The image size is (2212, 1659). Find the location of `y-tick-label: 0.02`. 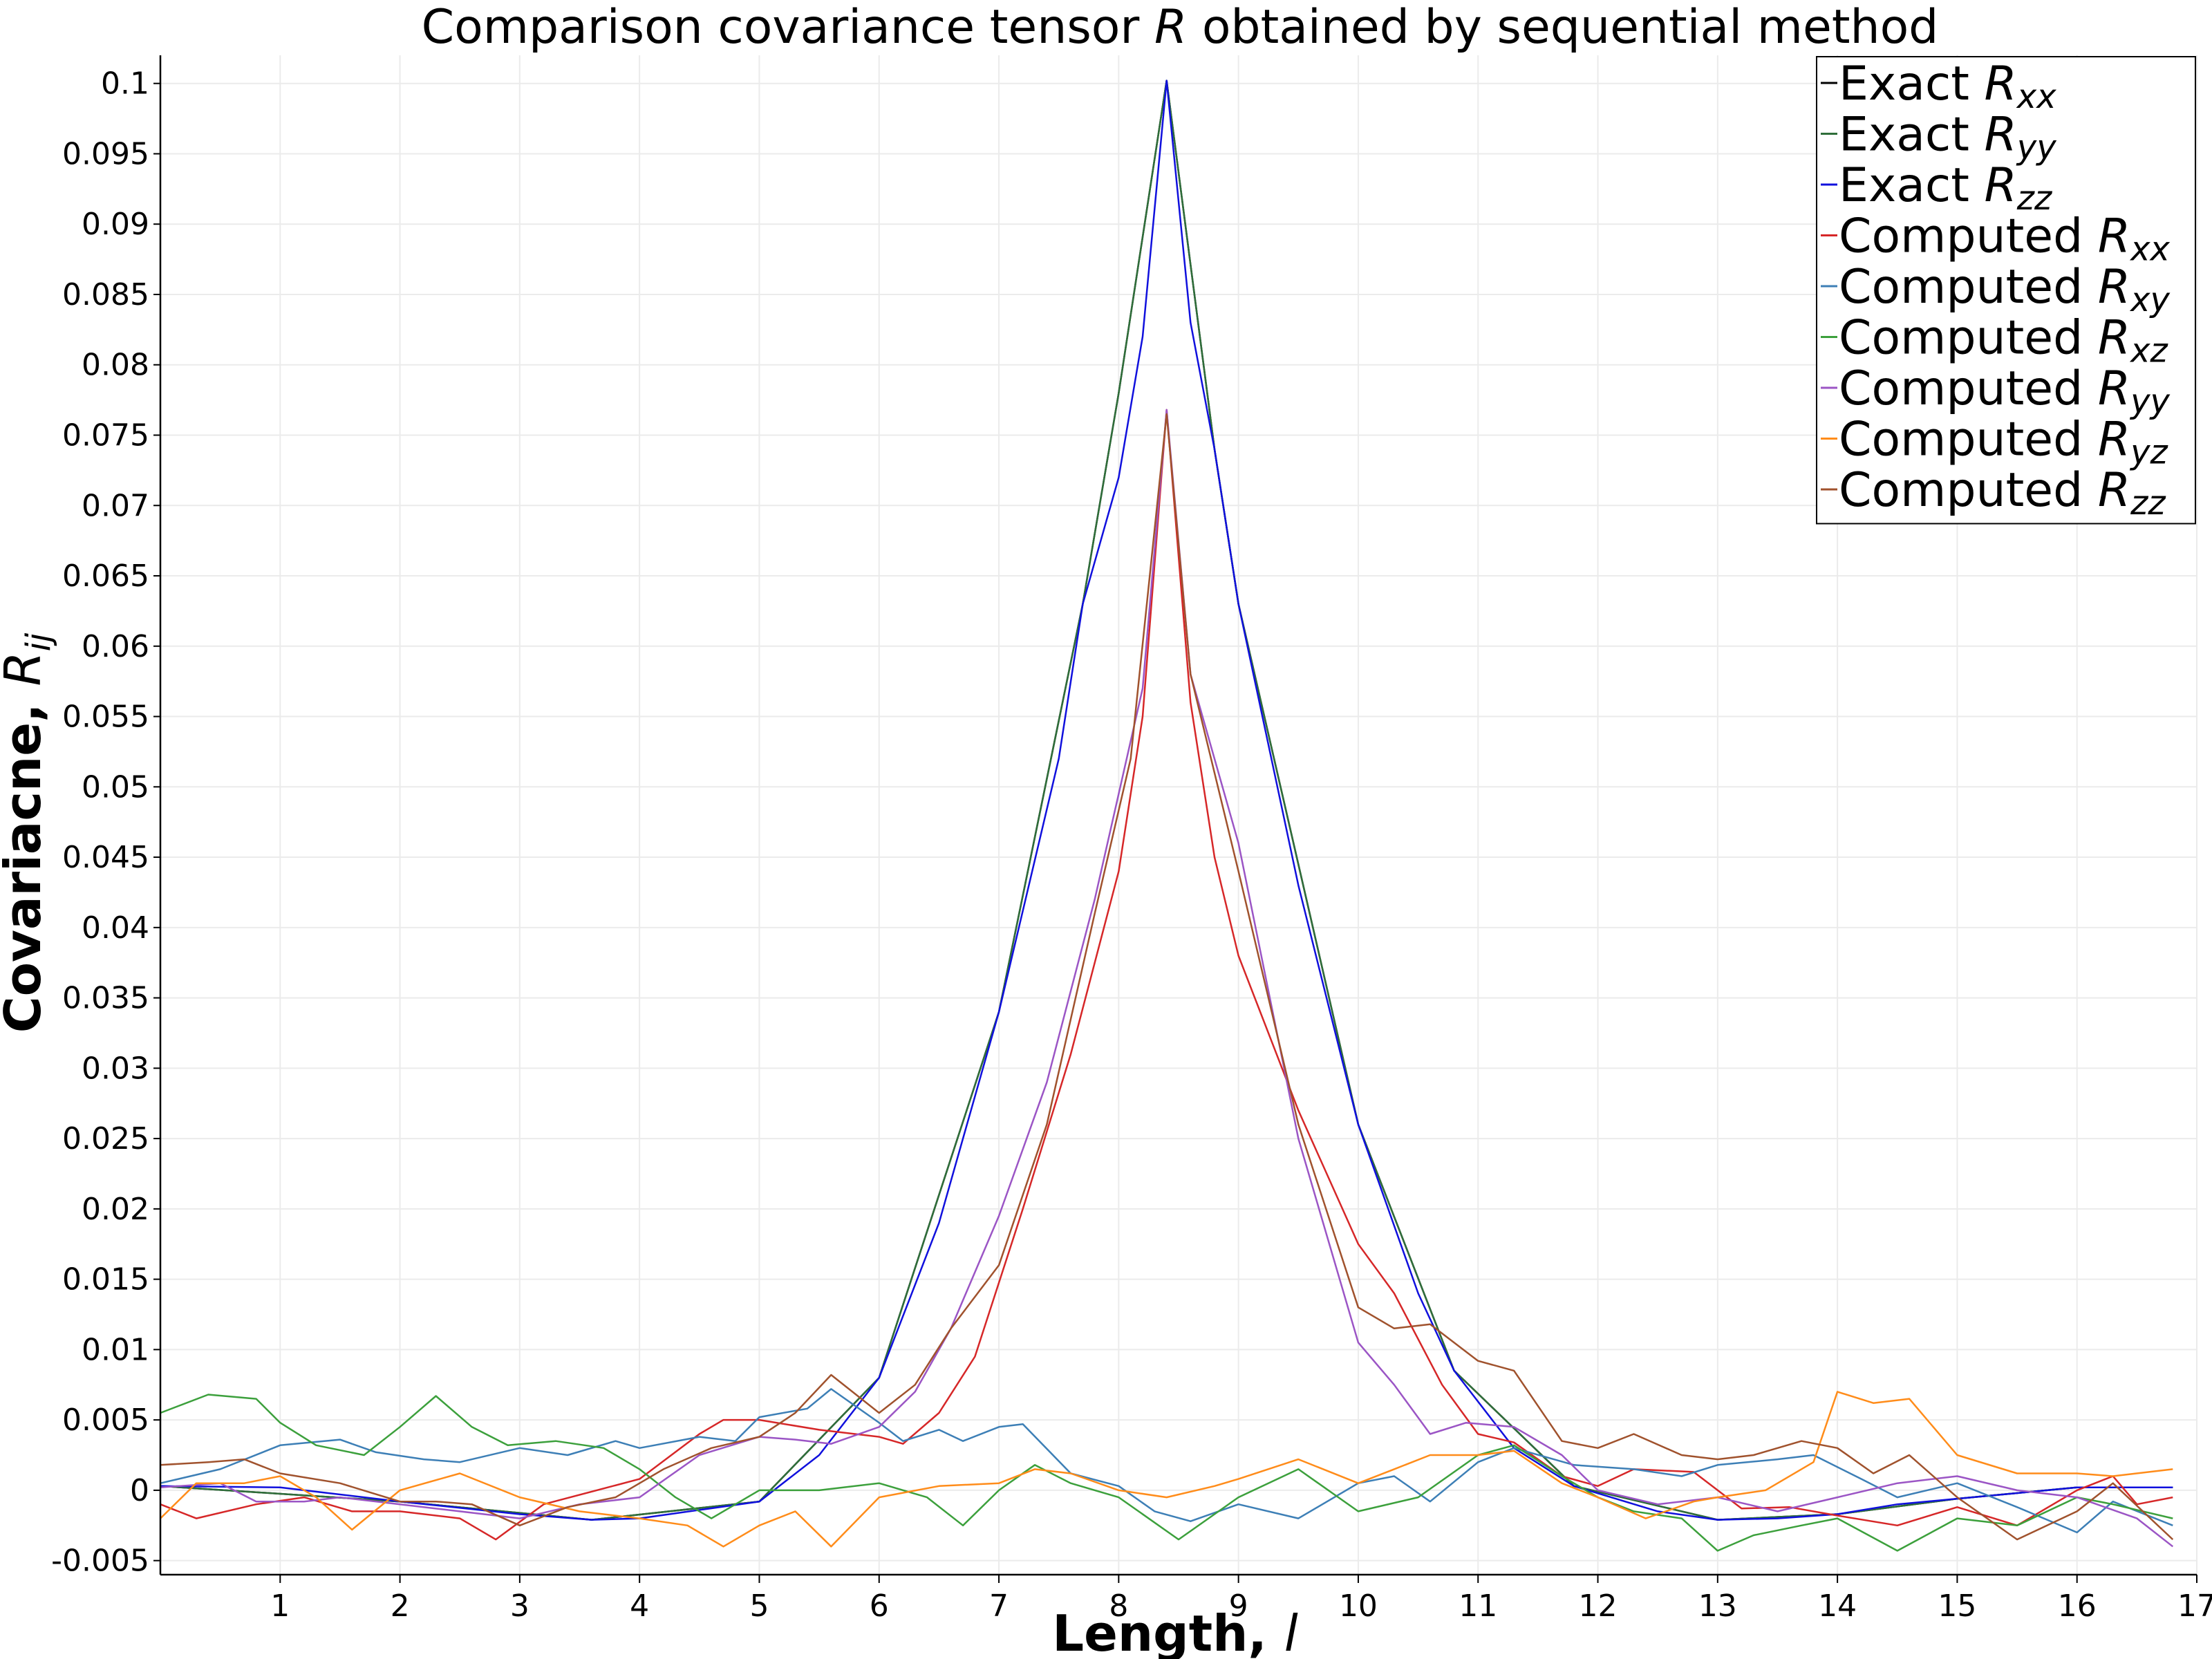

y-tick-label: 0.02 is located at coordinates (116, 1209).